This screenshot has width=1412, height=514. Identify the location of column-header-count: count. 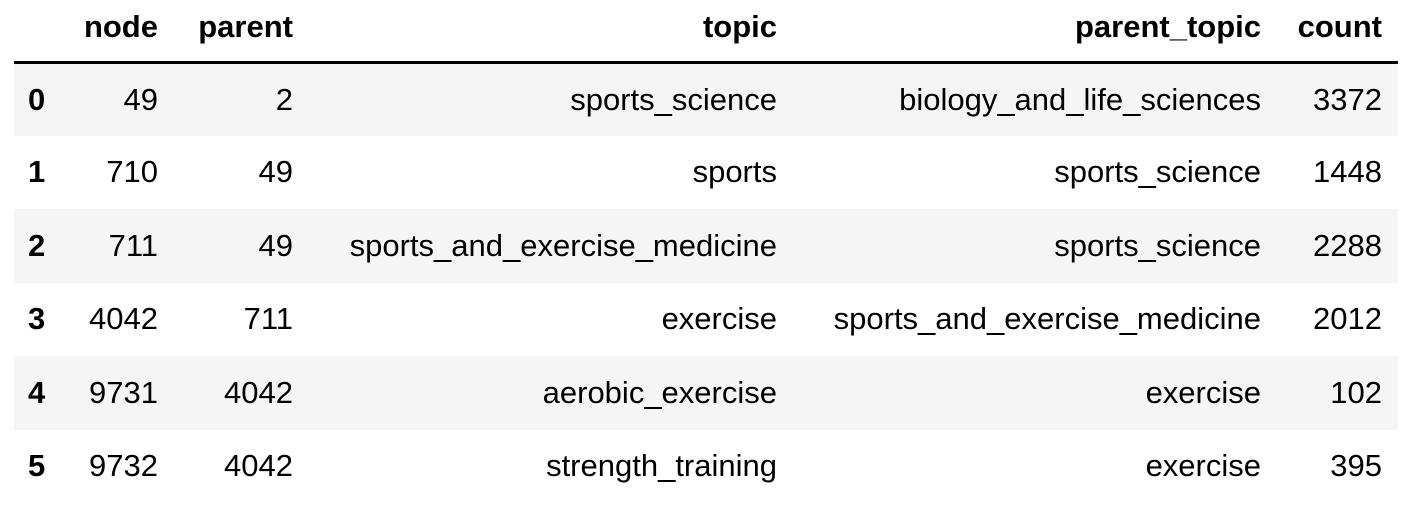
(1337, 32).